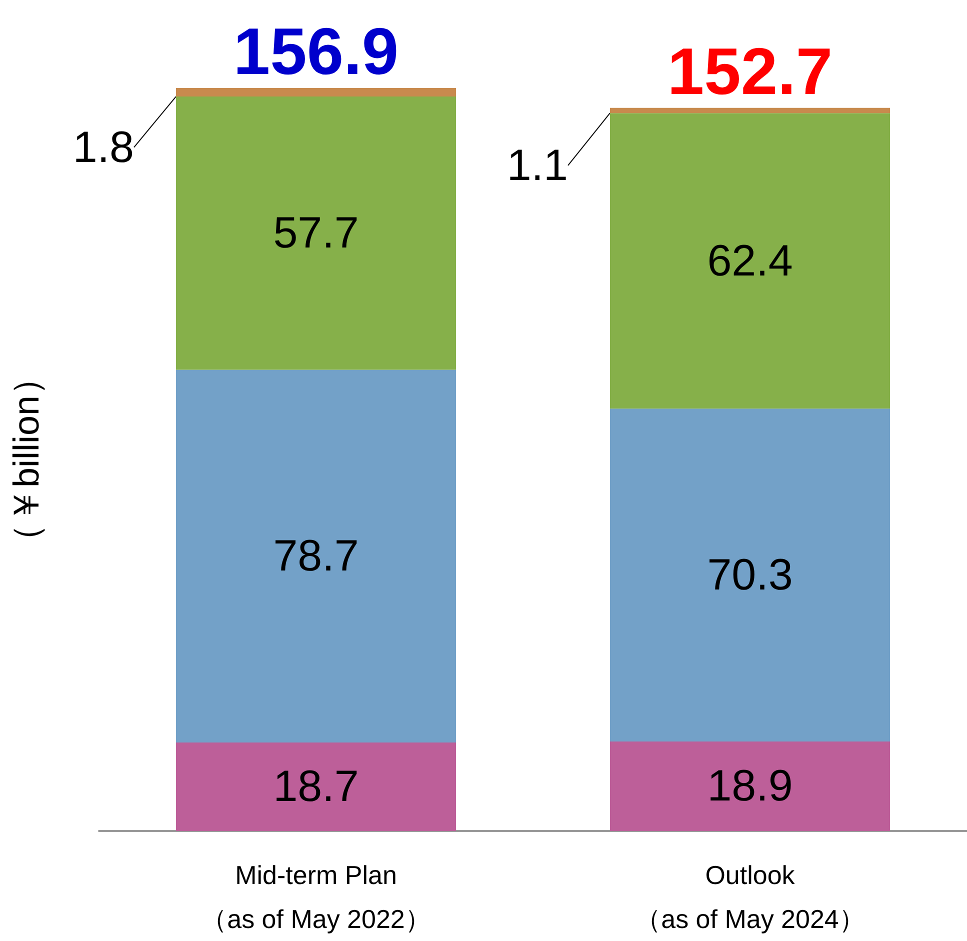 The width and height of the screenshot is (967, 941). Describe the element at coordinates (537, 165) in the screenshot. I see `data-label: 1.1` at that location.